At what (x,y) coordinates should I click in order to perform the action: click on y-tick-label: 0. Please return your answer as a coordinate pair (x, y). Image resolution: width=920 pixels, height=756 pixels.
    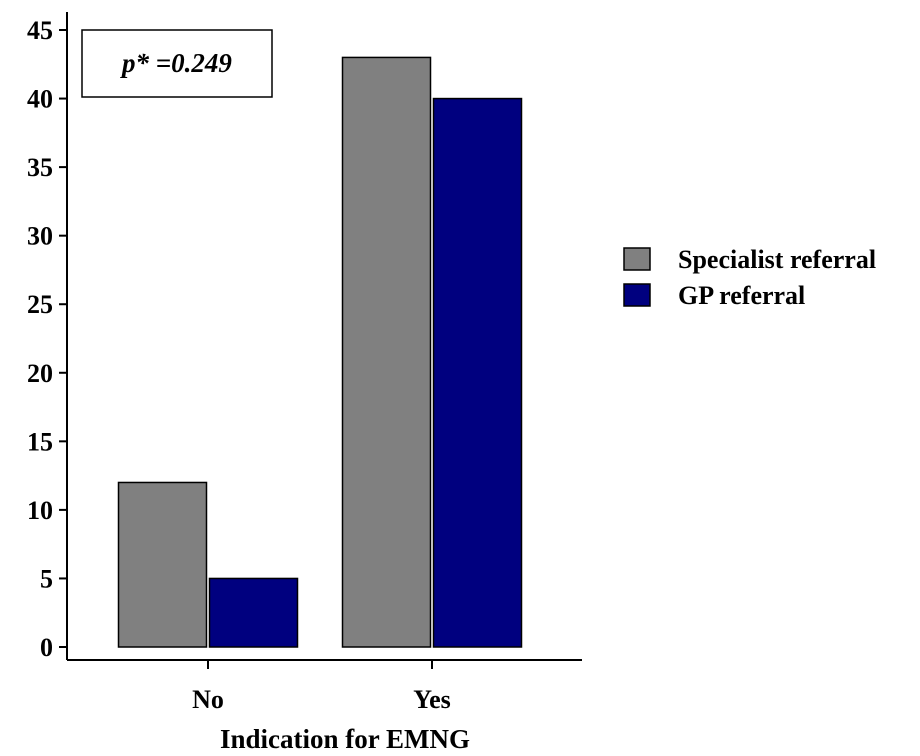
    Looking at the image, I should click on (46, 647).